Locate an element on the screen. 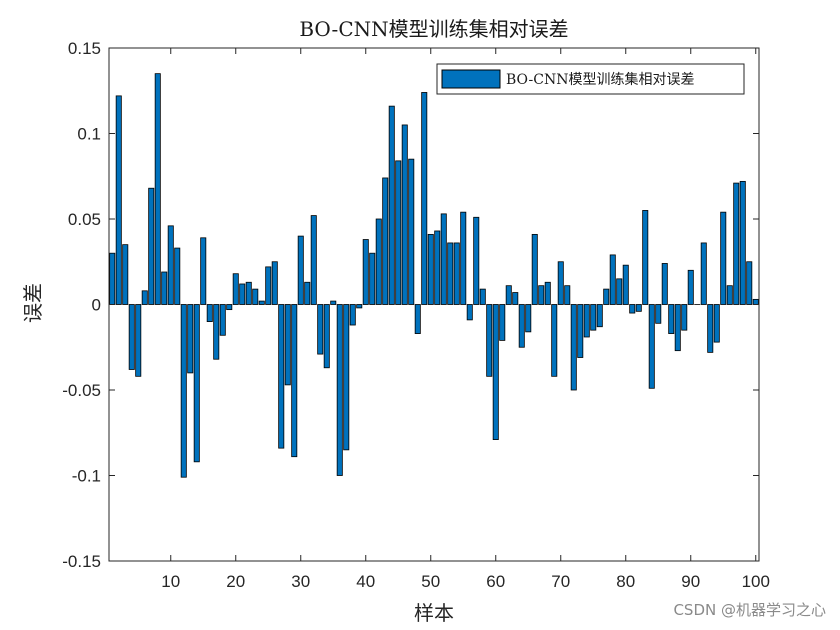 The width and height of the screenshot is (840, 630). y-tick-label: -0.15 is located at coordinates (81, 561).